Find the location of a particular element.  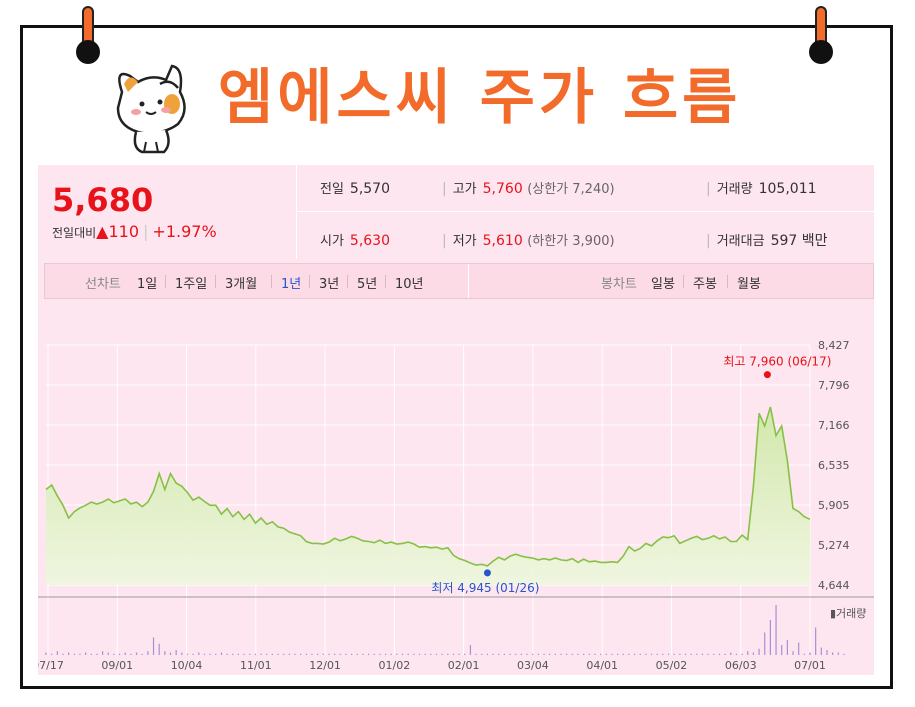

change-percent: +1.97% is located at coordinates (184, 231).